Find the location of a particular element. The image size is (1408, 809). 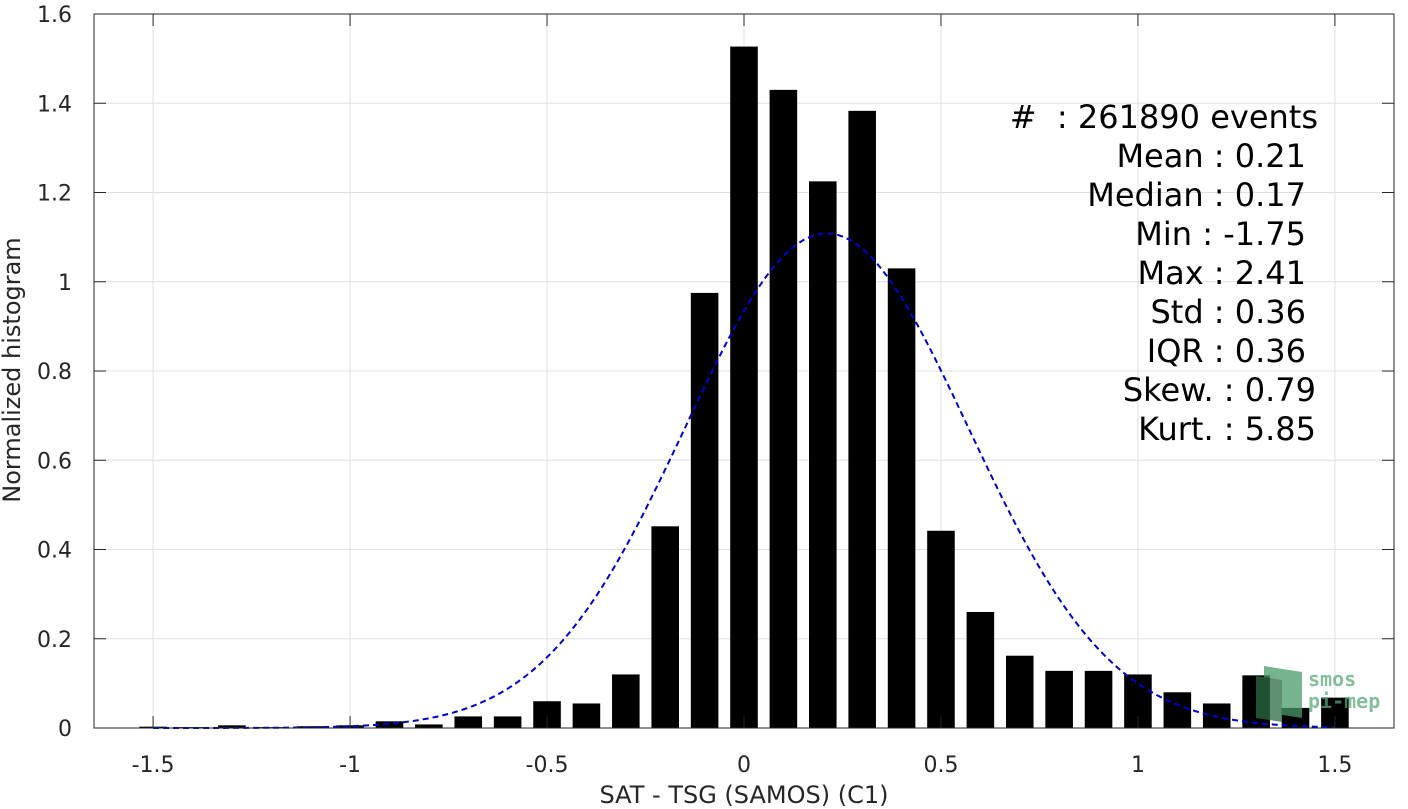

y-tick-labels: 0 0.2 0.4 0.6 0.8 1 1.2 1.4 1.6 is located at coordinates (54, 372).